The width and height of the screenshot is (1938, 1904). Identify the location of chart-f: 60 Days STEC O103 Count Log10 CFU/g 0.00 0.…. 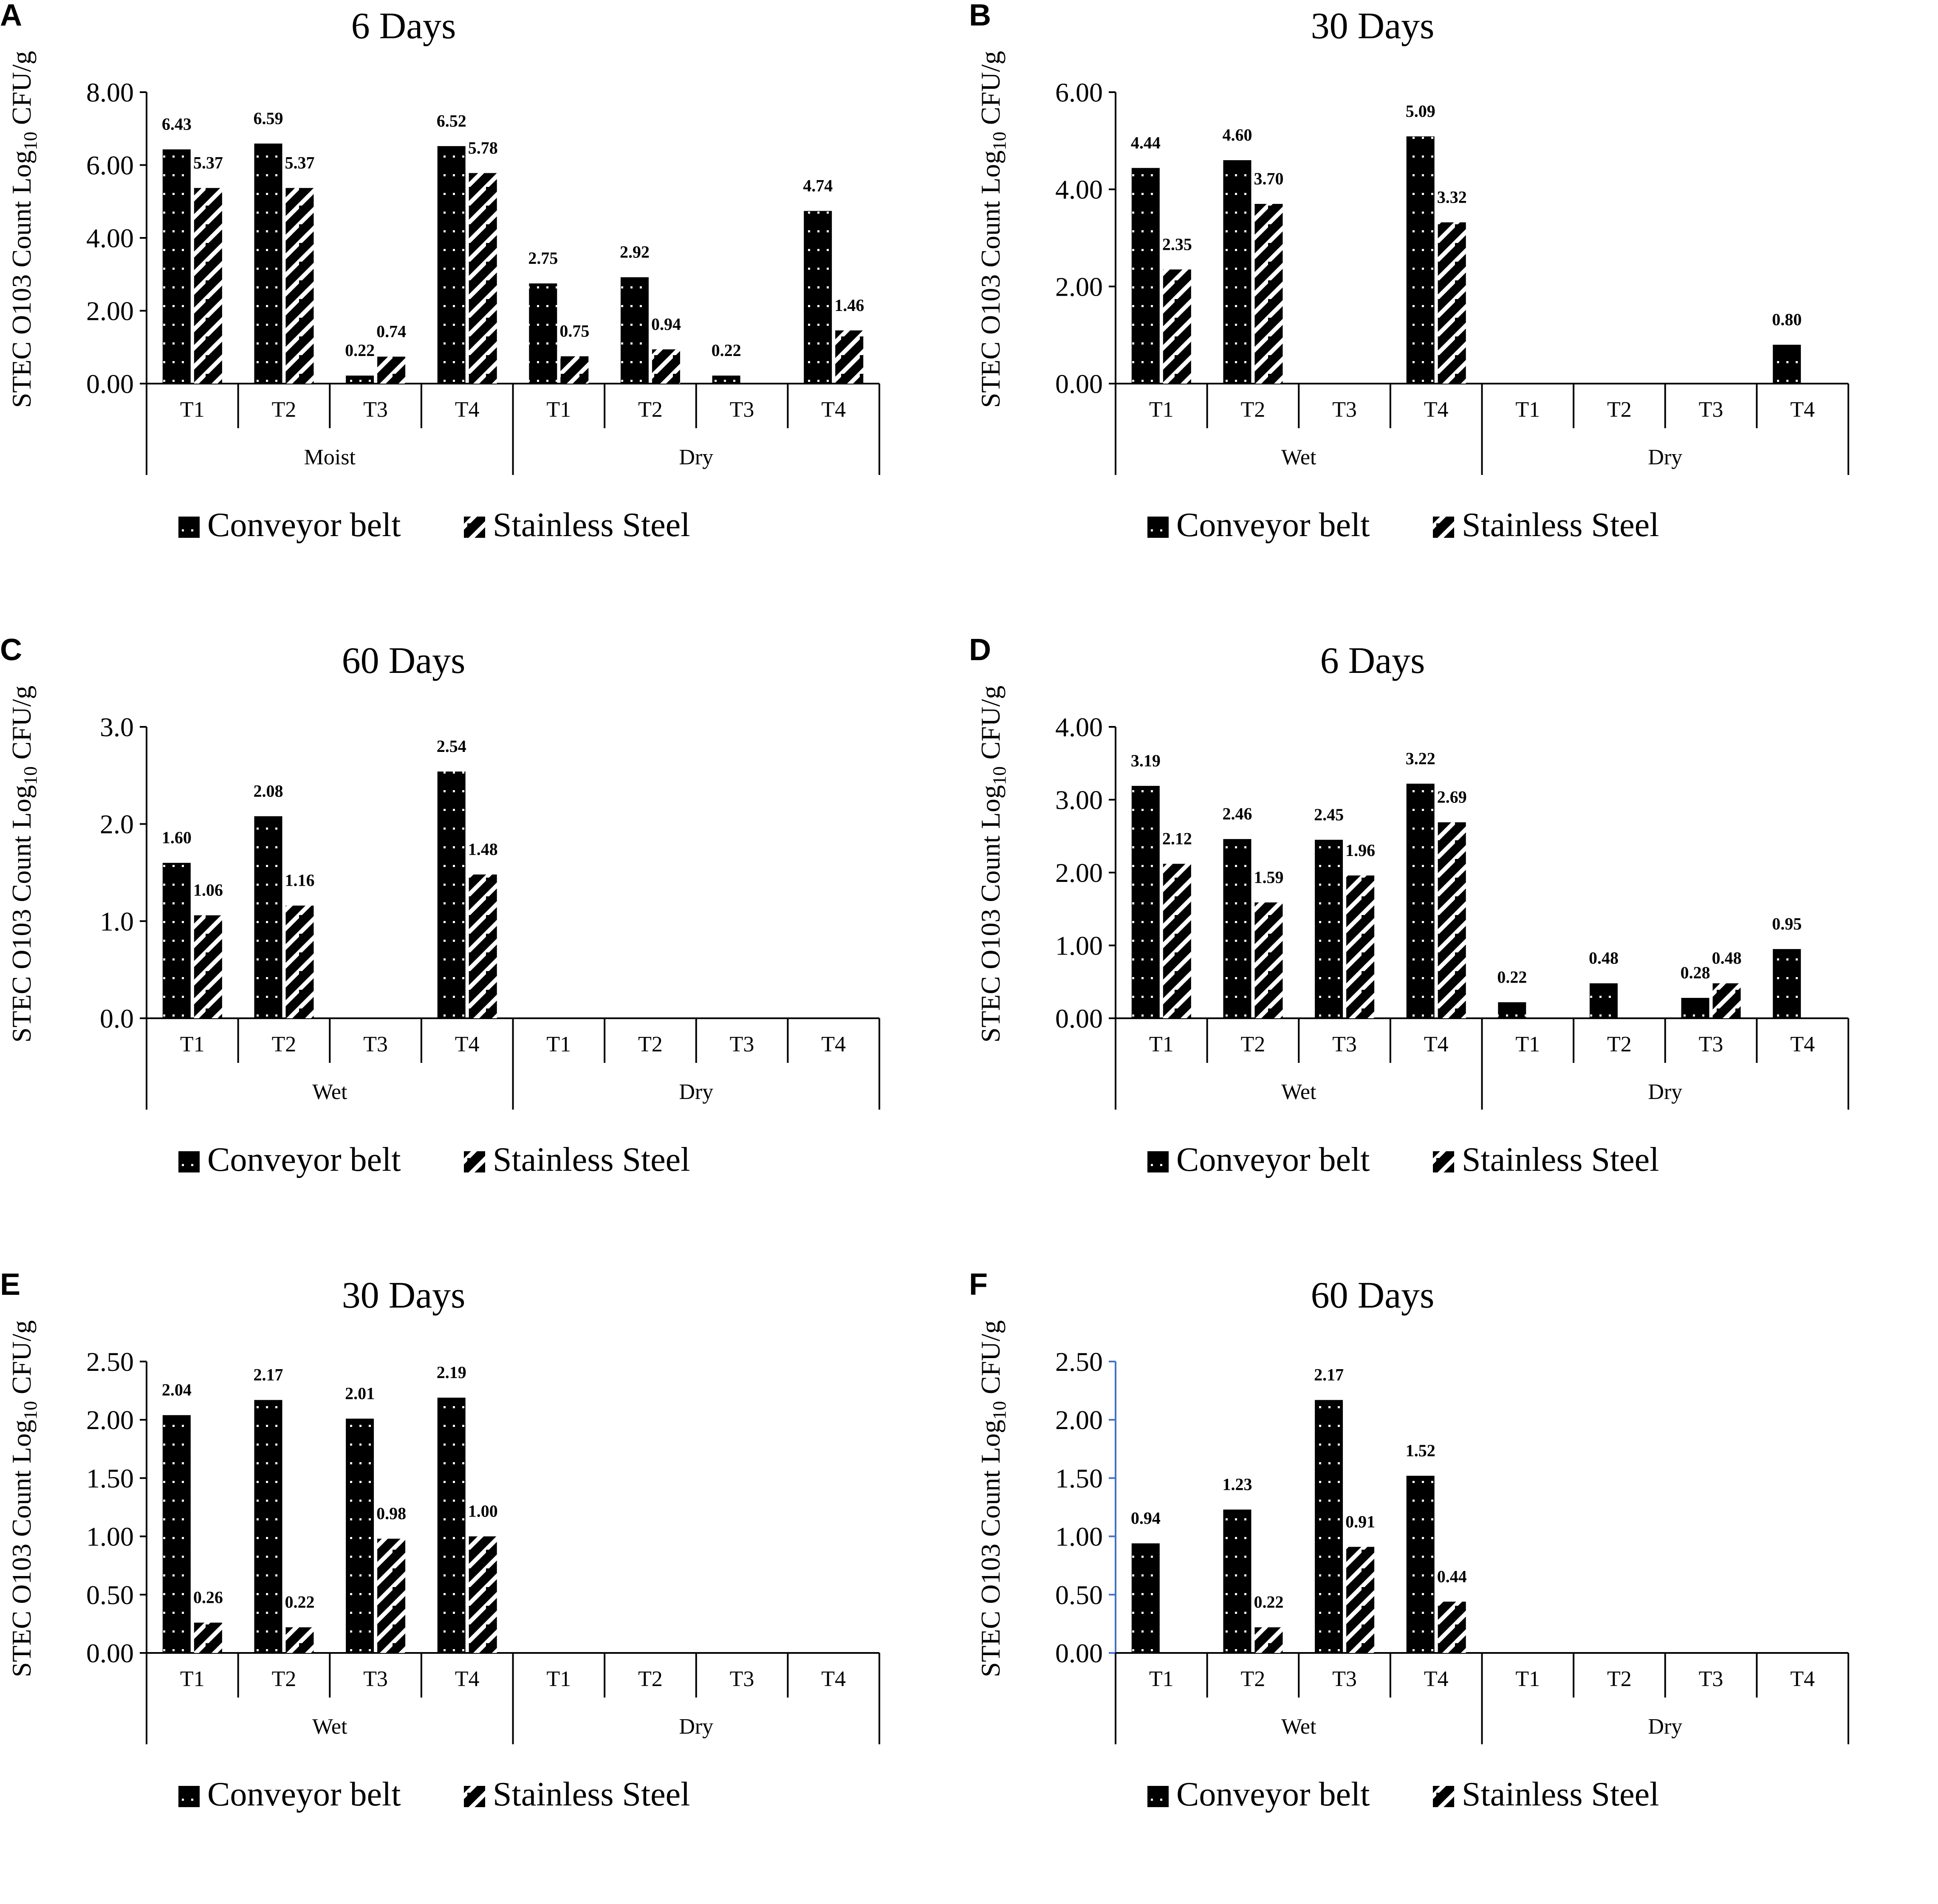
(1412, 1544).